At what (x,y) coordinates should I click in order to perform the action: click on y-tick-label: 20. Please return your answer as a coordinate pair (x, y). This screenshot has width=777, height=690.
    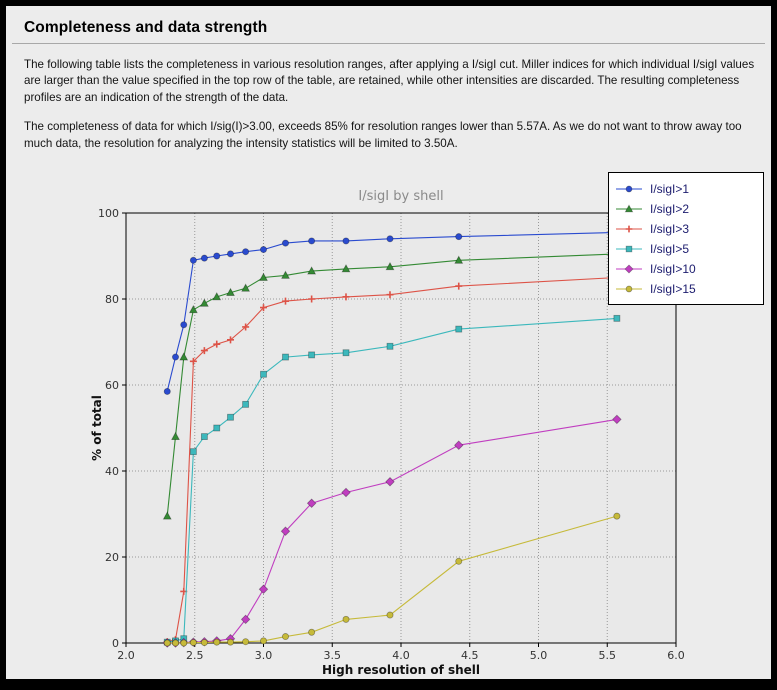
    Looking at the image, I should click on (112, 557).